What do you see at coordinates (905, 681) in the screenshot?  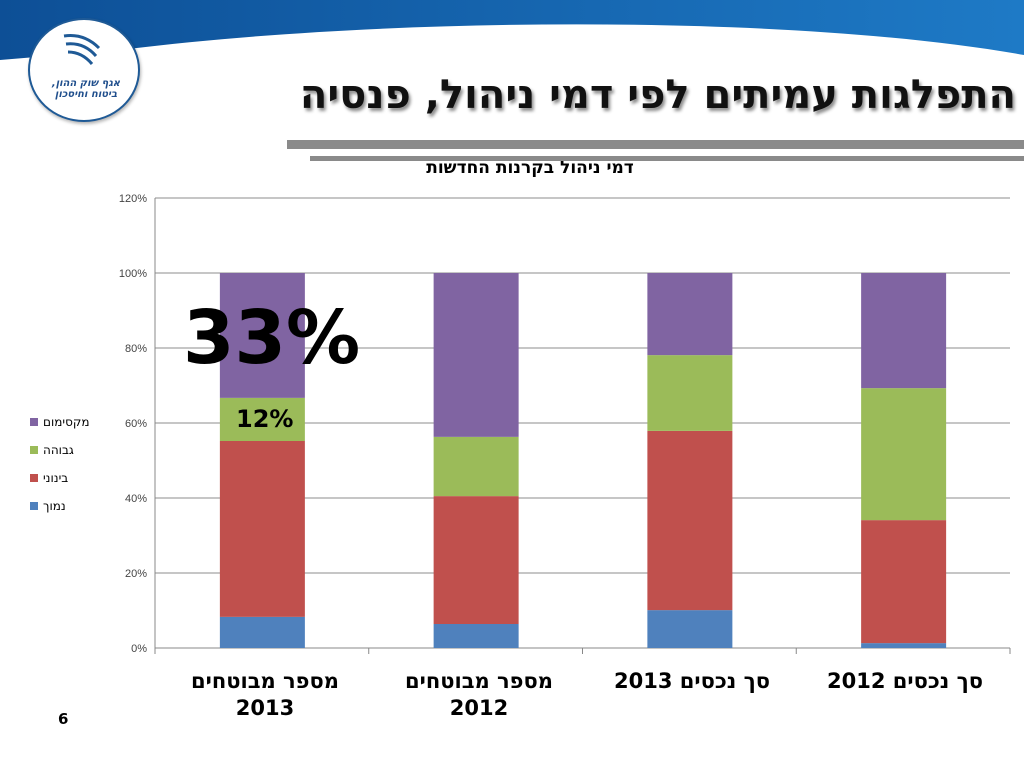 I see `x-tick-label: סך נכסים 2012` at bounding box center [905, 681].